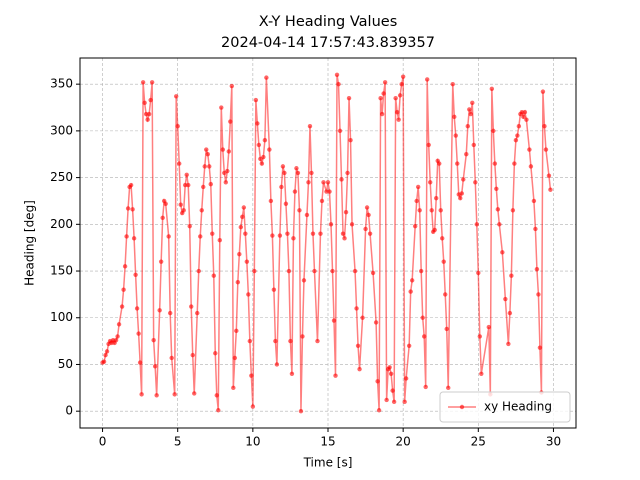 The image size is (640, 480). Describe the element at coordinates (327, 442) in the screenshot. I see `x-tick-label: 15` at that location.